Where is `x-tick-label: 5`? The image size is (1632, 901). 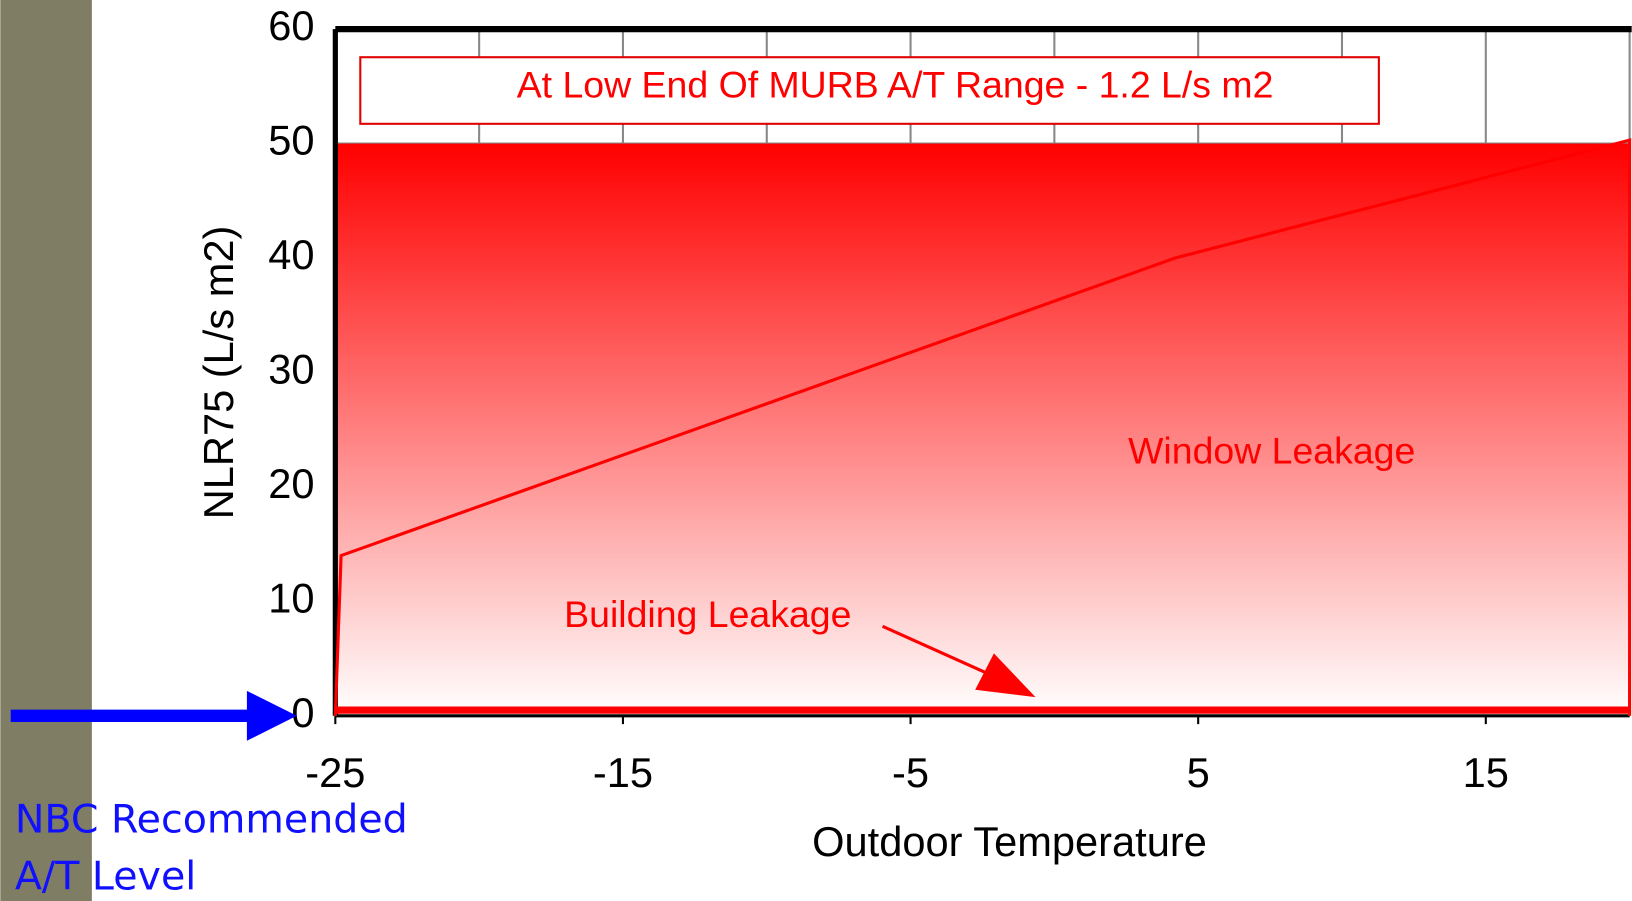
x-tick-label: 5 is located at coordinates (1198, 772).